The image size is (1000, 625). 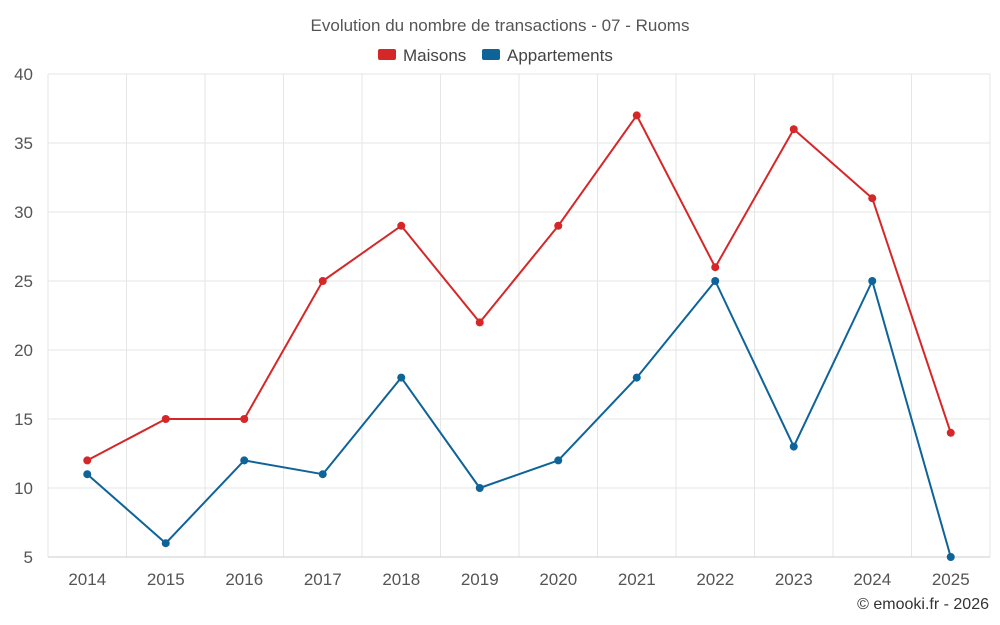 I want to click on x-tick-label: 2017, so click(x=323, y=579).